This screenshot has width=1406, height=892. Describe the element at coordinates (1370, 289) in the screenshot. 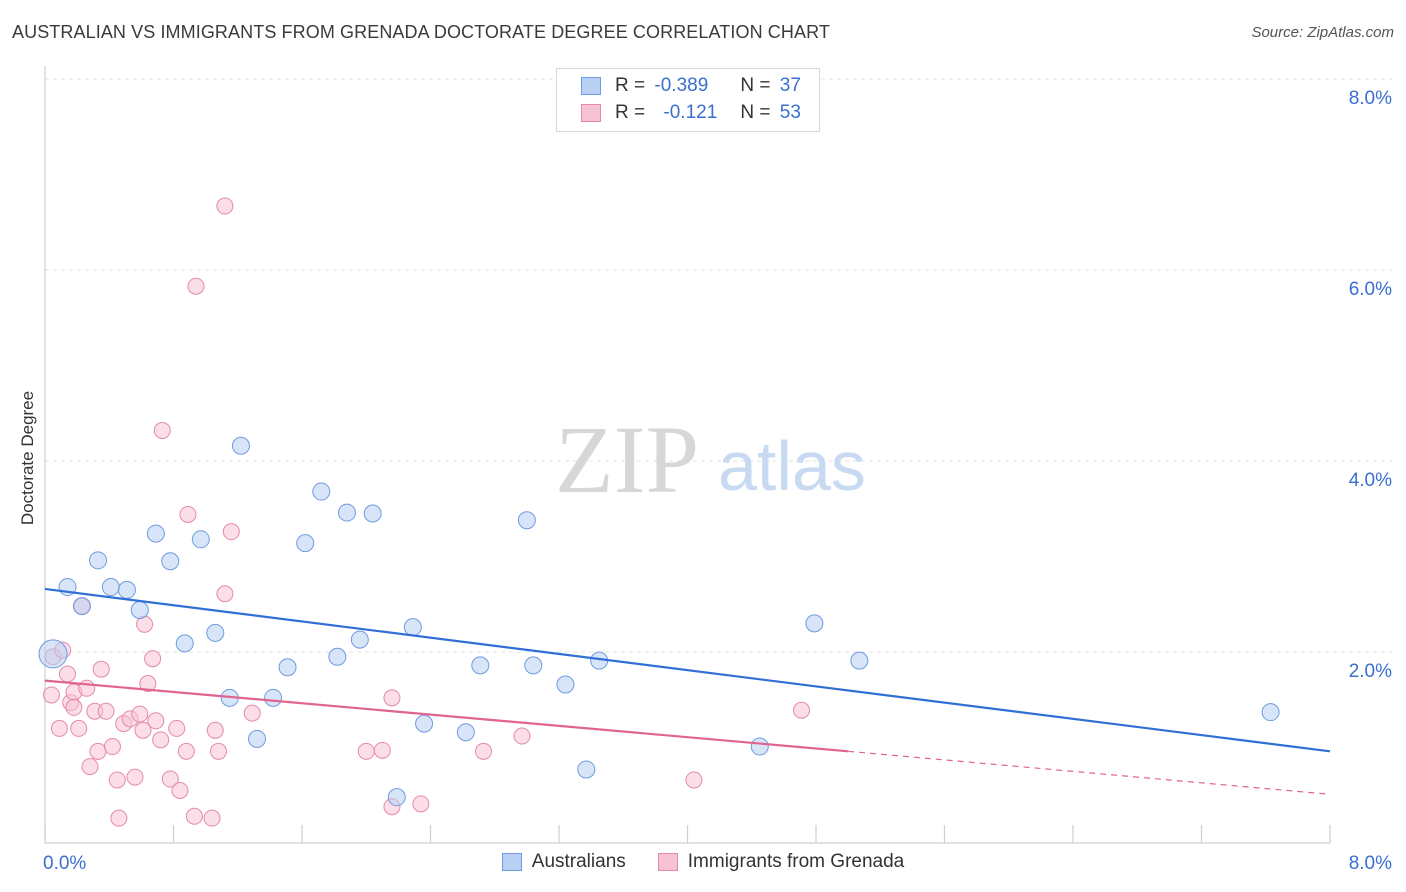

I see `y-tick-label: 6.0%` at that location.